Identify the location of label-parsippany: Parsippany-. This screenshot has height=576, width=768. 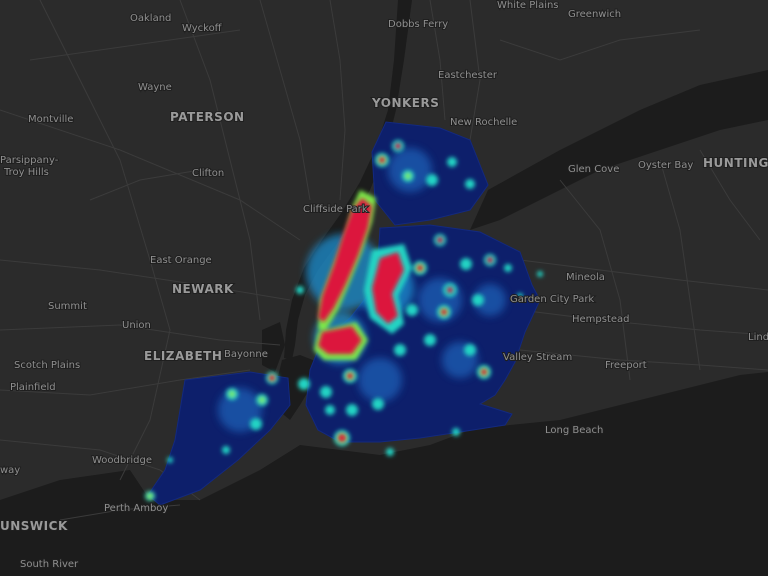
(29, 160).